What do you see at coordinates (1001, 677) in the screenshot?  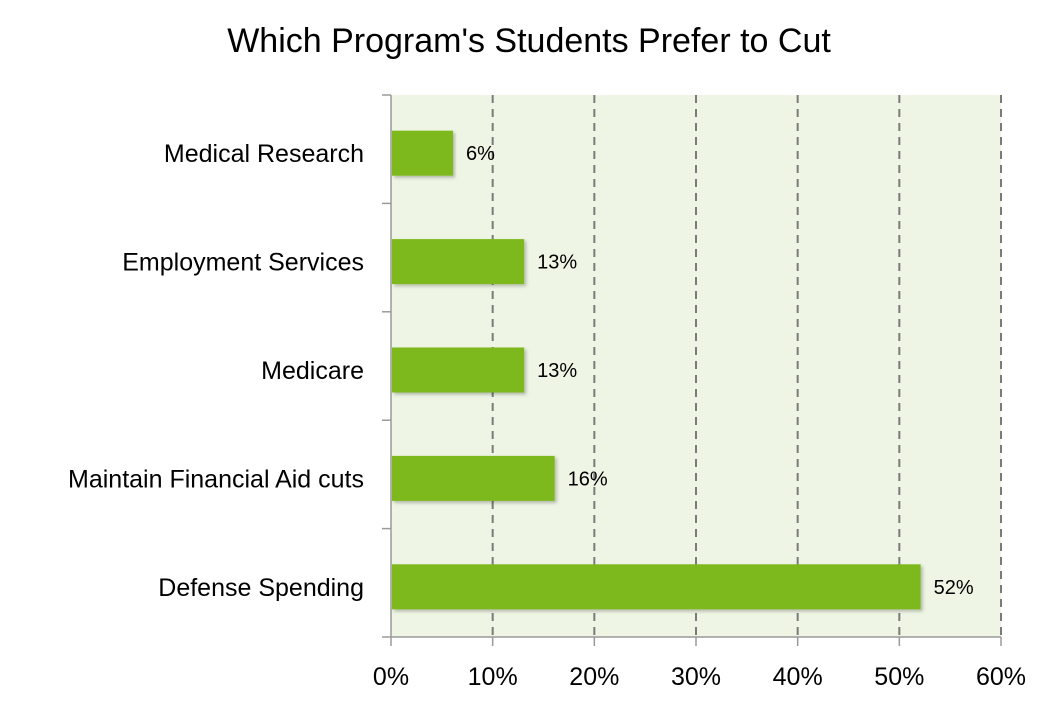 I see `x-tick-label: 60%` at bounding box center [1001, 677].